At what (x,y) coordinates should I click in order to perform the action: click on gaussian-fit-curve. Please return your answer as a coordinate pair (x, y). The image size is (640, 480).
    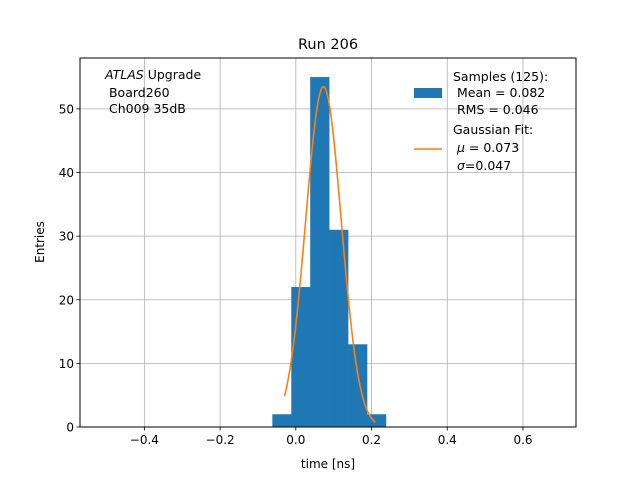
    Looking at the image, I should click on (329, 254).